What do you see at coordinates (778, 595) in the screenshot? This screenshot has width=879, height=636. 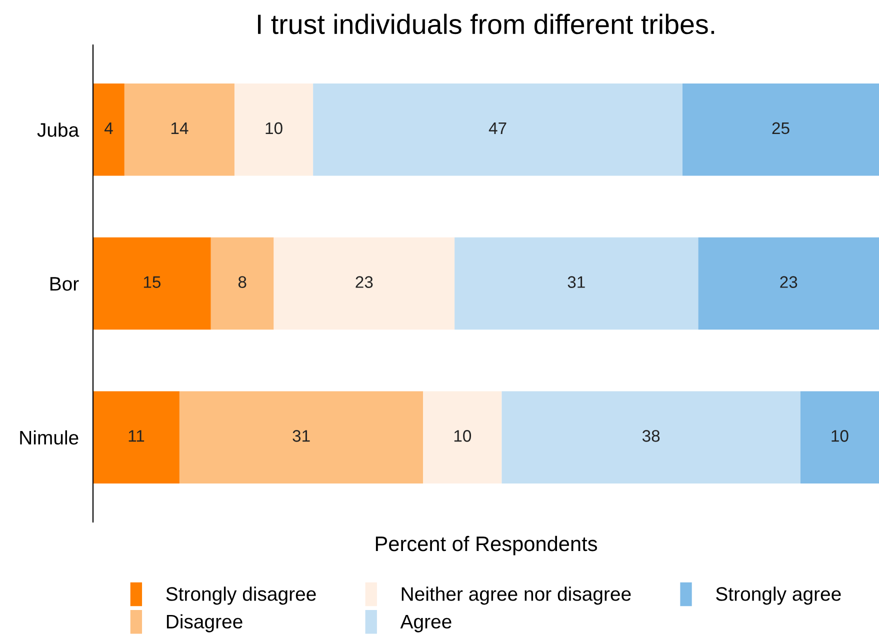 I see `legend-label: Strongly agree` at bounding box center [778, 595].